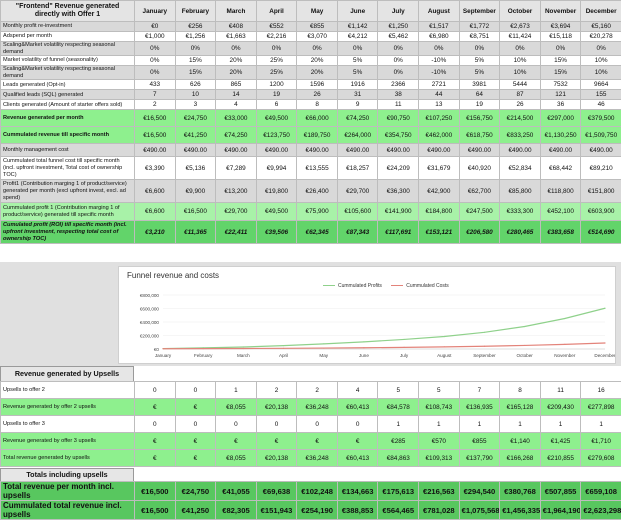 Image resolution: width=621 pixels, height=520 pixels. Describe the element at coordinates (560, 105) in the screenshot. I see `table-cell: 36` at that location.